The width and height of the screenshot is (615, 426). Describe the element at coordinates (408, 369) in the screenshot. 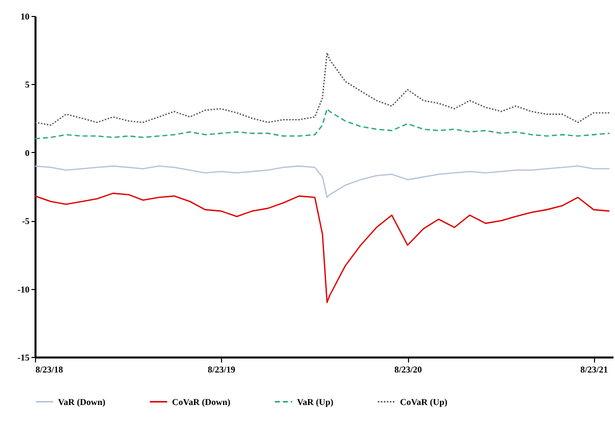

I see `x-tick-label: 8/23/20` at that location.